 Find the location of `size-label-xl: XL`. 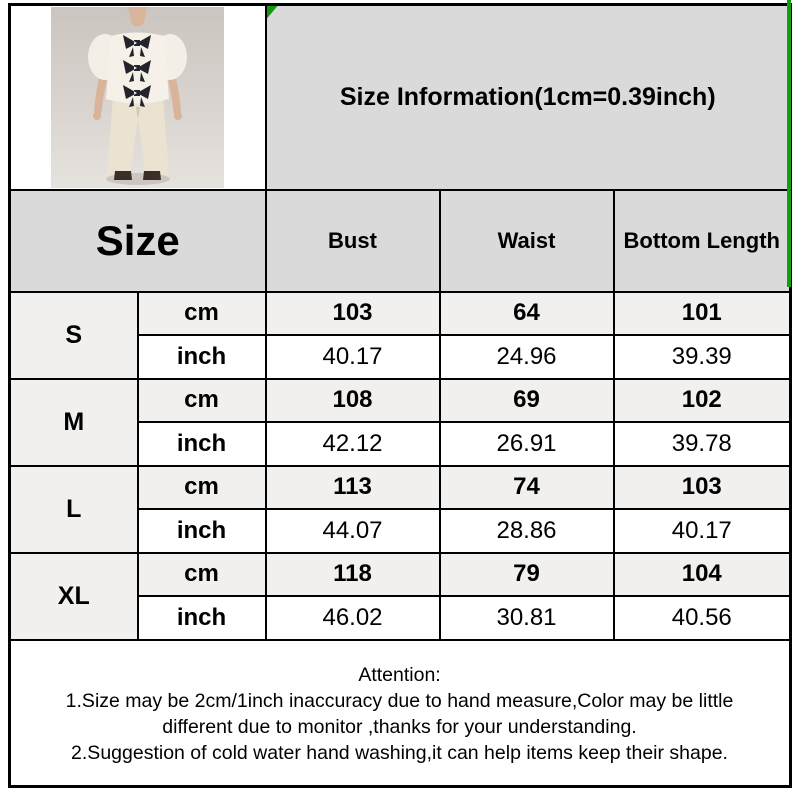

size-label-xl: XL is located at coordinates (73, 596).